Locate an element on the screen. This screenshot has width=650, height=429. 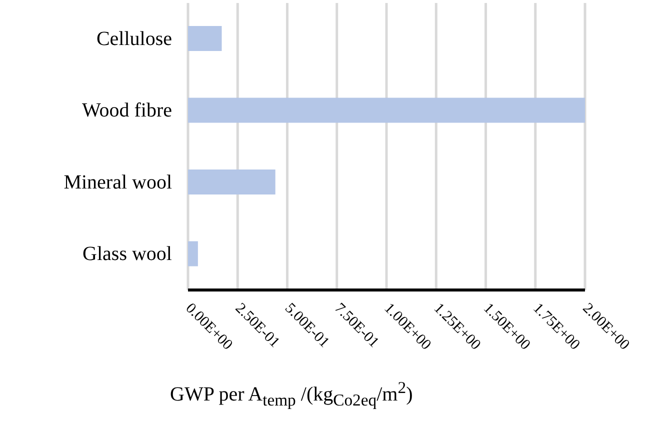
y-tick-label: Wood fibre is located at coordinates (127, 111).